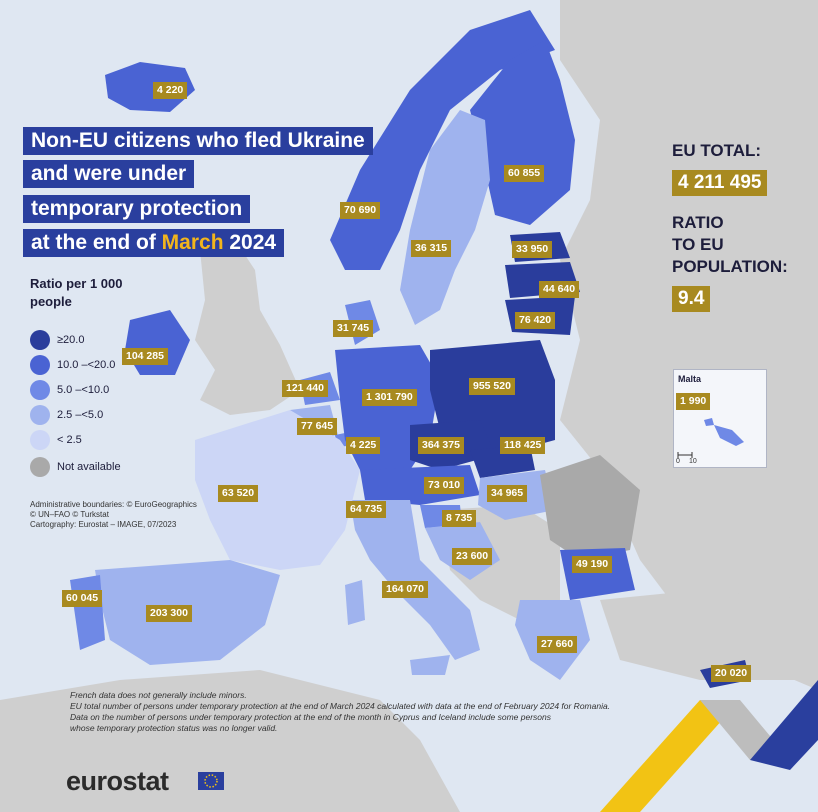  Describe the element at coordinates (198, 141) in the screenshot. I see `title-line-1: Non-EU citizens who fled Ukraine` at that location.